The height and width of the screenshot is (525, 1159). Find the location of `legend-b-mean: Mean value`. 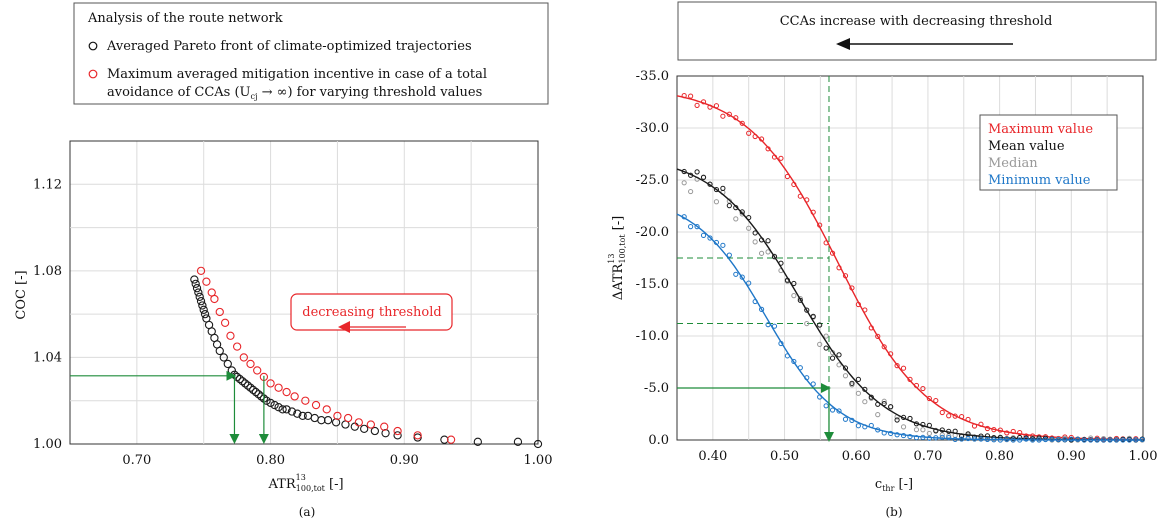

legend-b-mean: Mean value is located at coordinates (1026, 146).